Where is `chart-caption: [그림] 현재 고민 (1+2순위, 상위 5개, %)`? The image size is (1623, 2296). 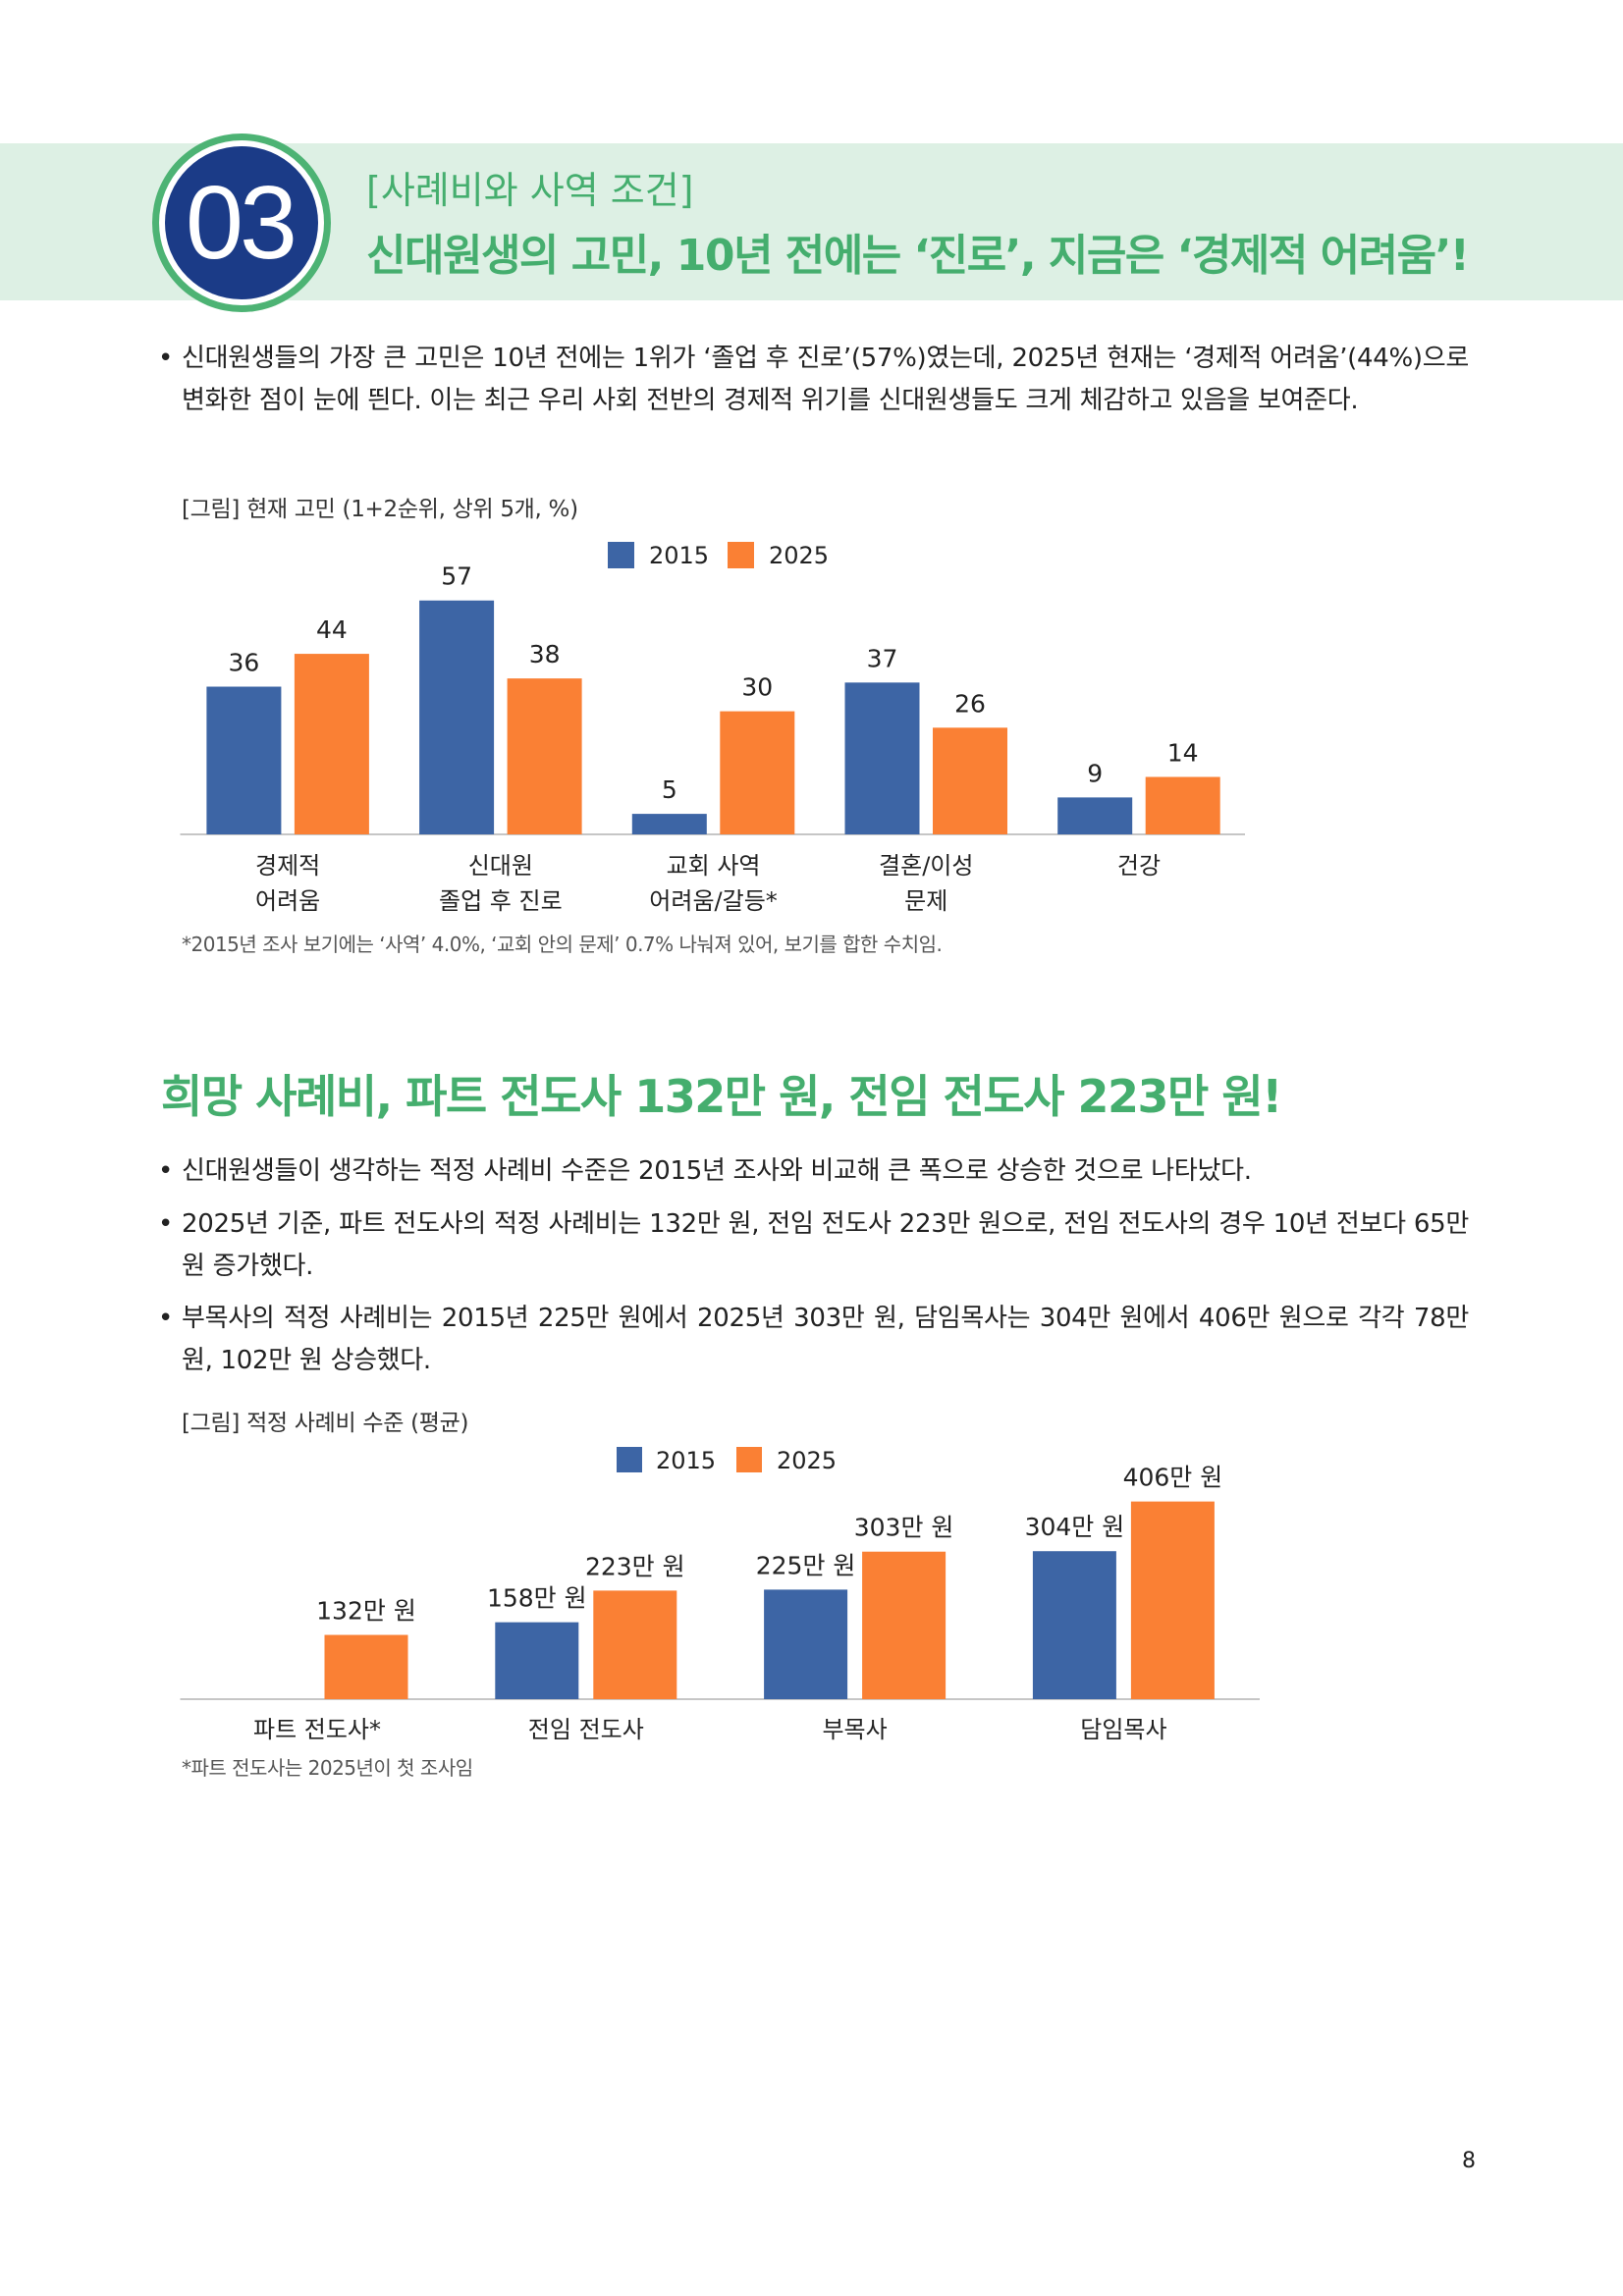
chart-caption: [그림] 현재 고민 (1+2순위, 상위 5개, %) is located at coordinates (380, 509).